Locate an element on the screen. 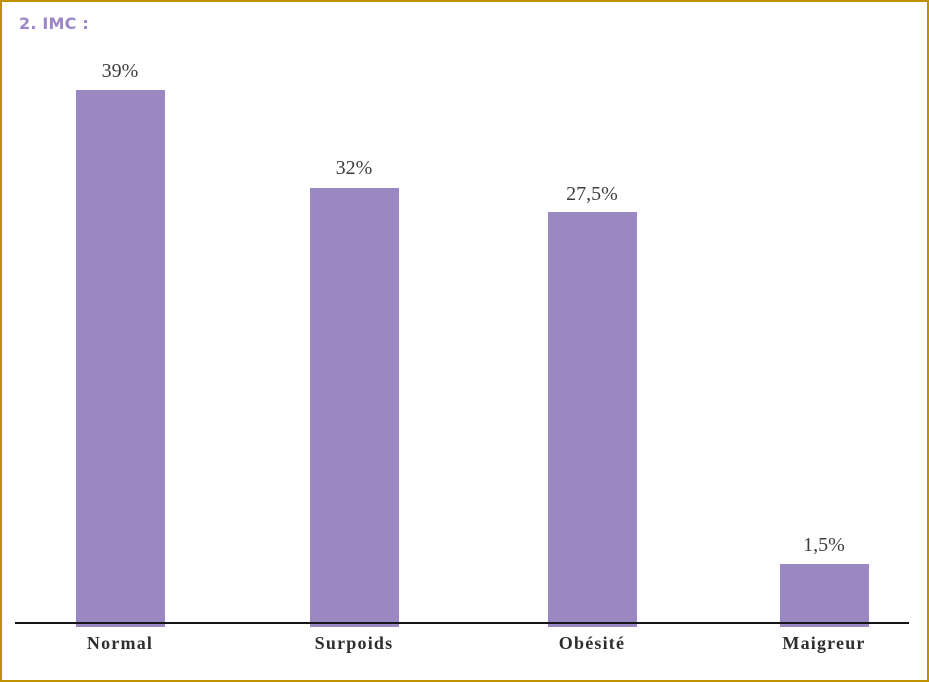 The height and width of the screenshot is (682, 929). category-label-surpoids: Surpoids is located at coordinates (354, 643).